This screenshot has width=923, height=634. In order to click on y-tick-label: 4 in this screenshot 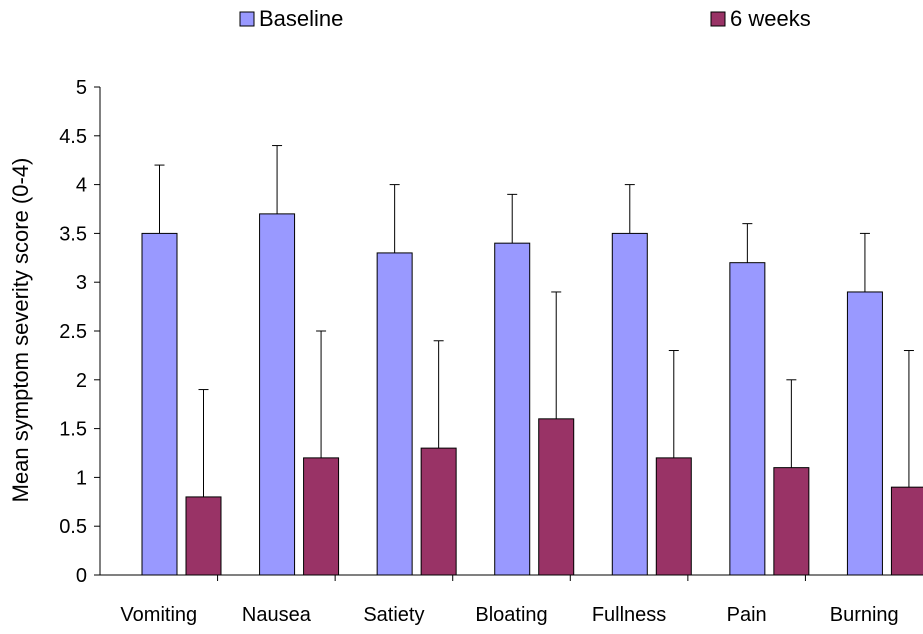, I will do `click(81, 186)`.